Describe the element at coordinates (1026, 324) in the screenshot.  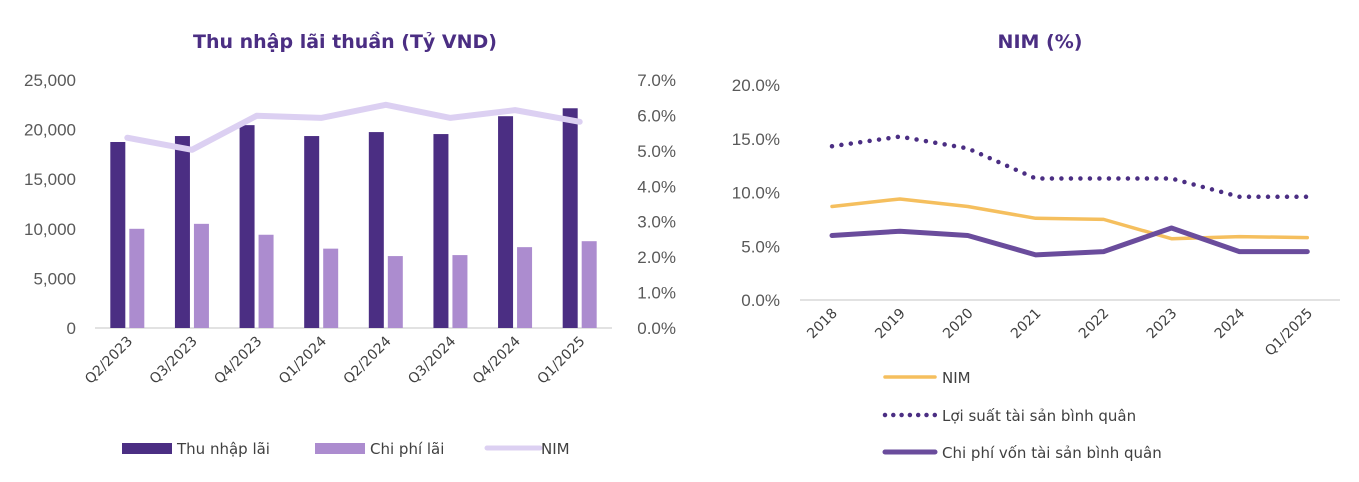
I see `x-tick-label: 2021` at that location.